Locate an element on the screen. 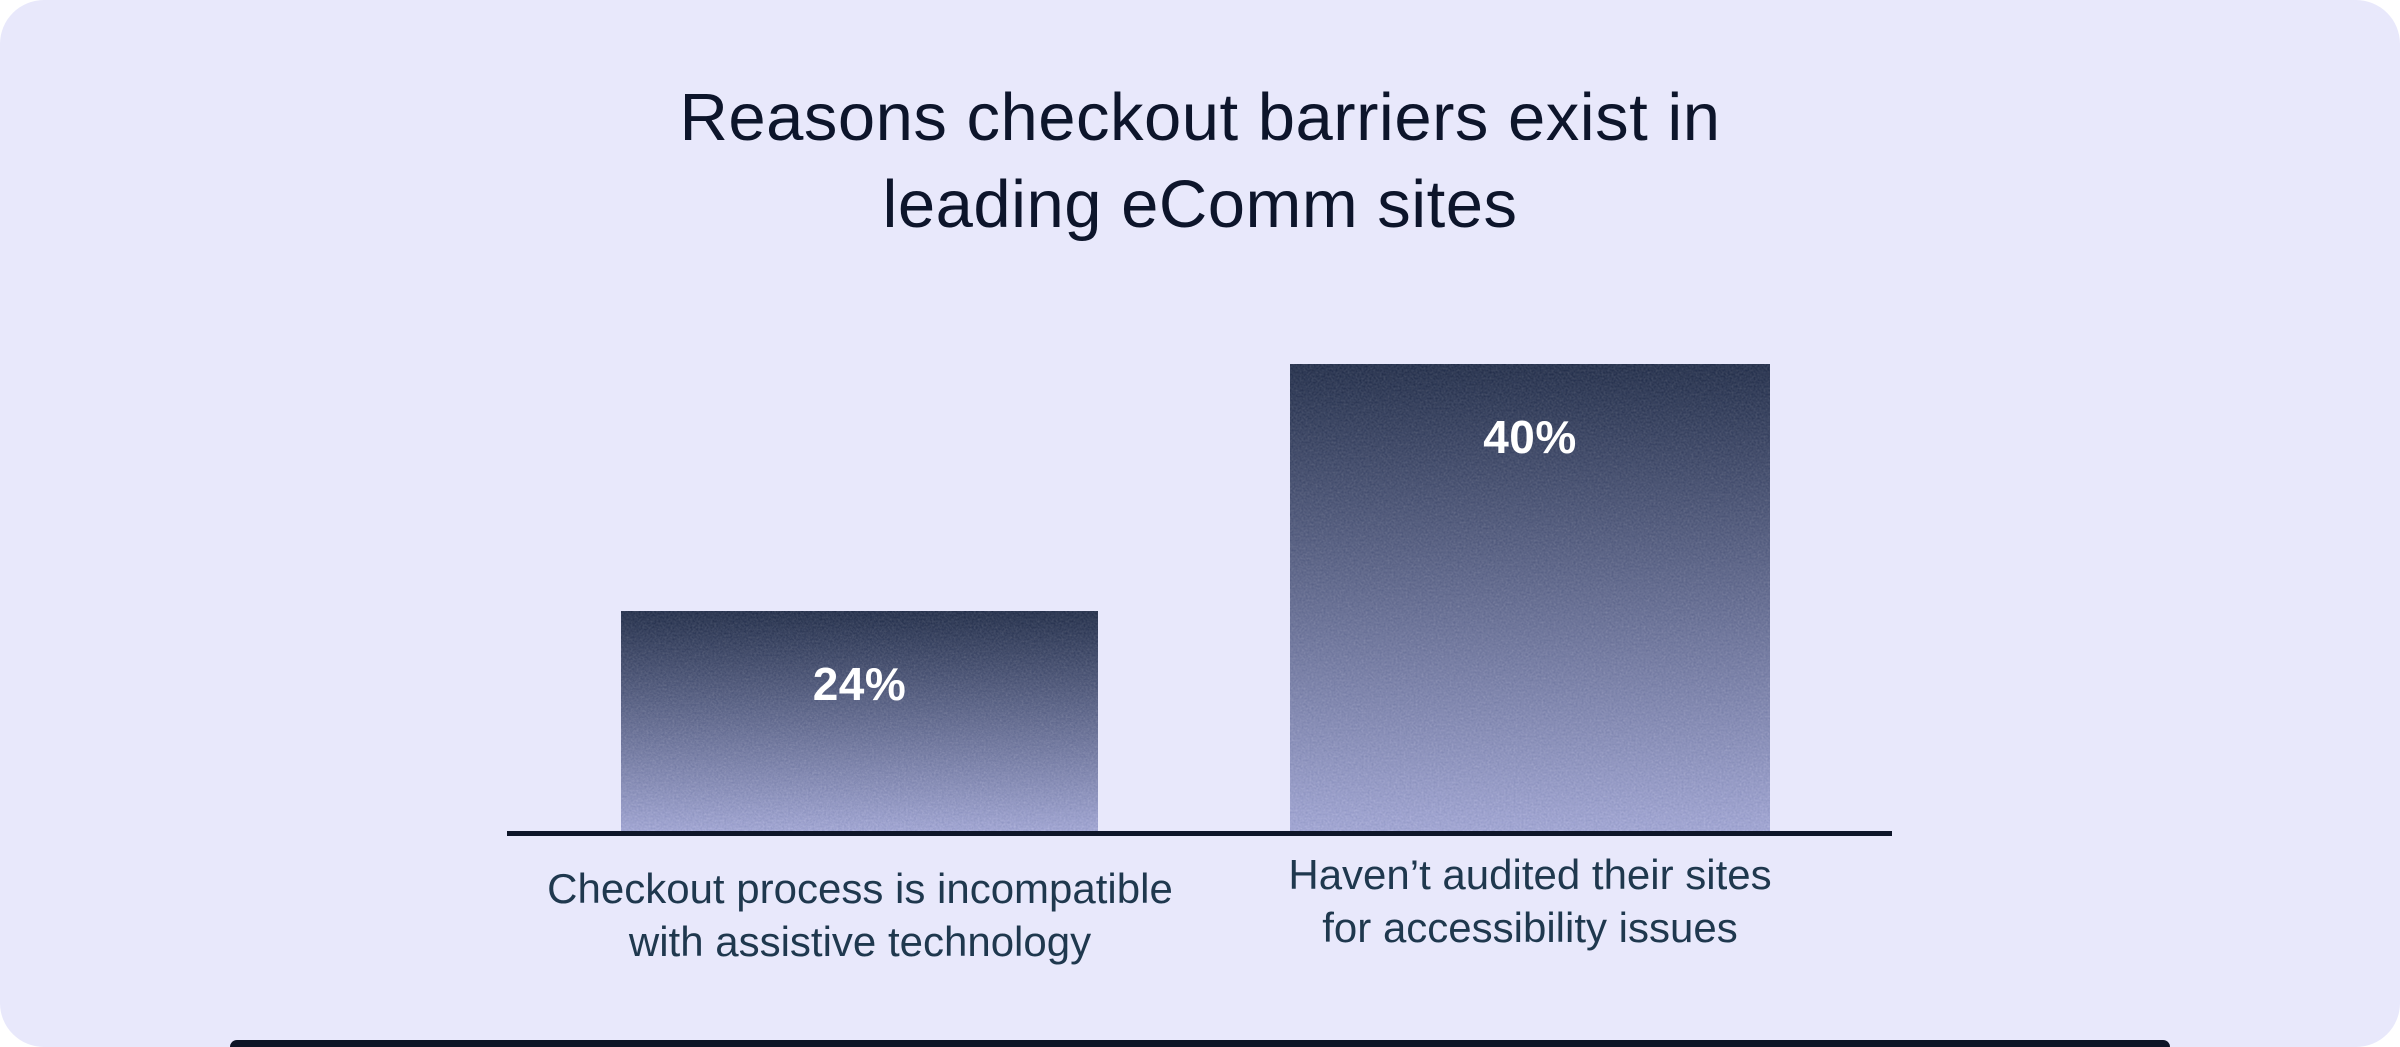 This screenshot has height=1047, width=2400. next-section-edge is located at coordinates (1200, 1043).